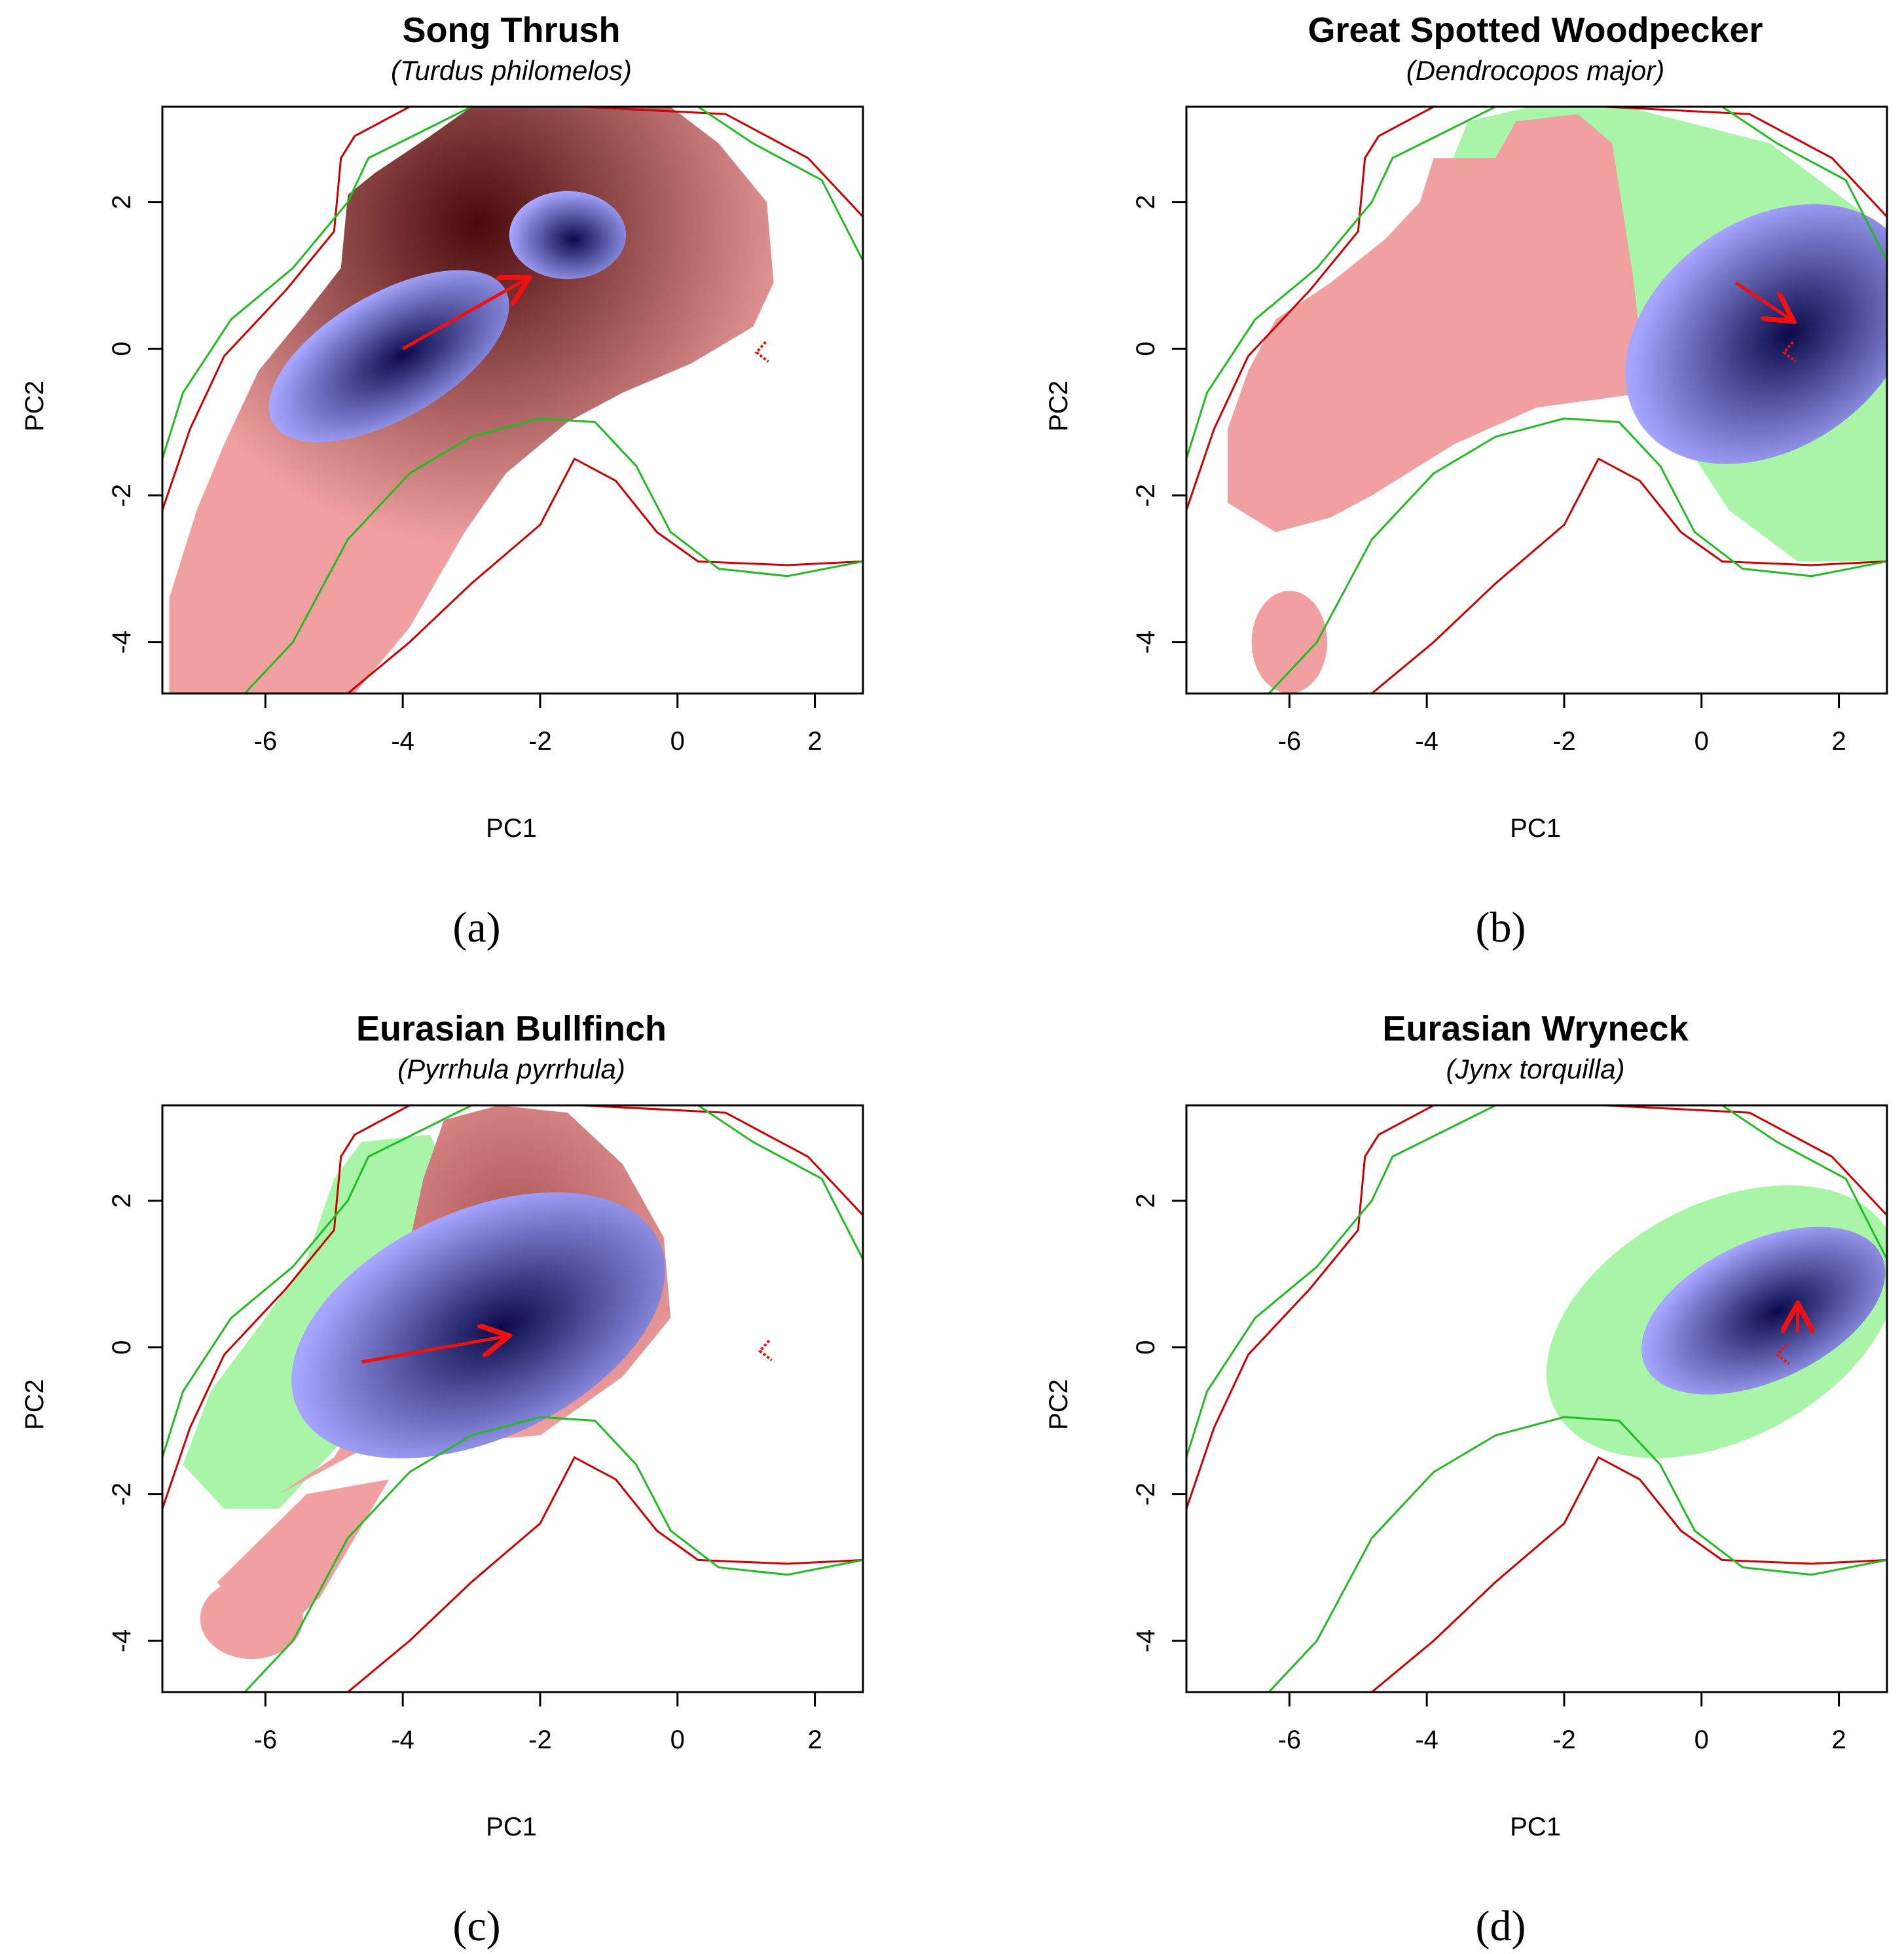 This screenshot has height=1954, width=1904. Describe the element at coordinates (1058, 1404) in the screenshot. I see `panel-d-y-axis-label: PC2` at that location.